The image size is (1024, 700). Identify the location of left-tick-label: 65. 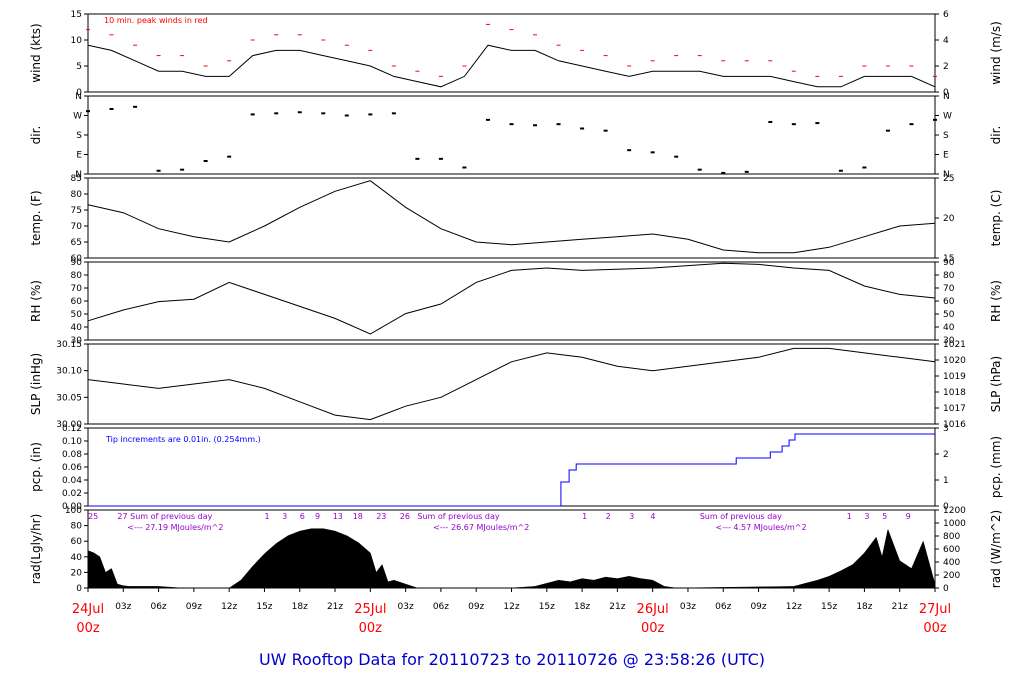
(76, 243).